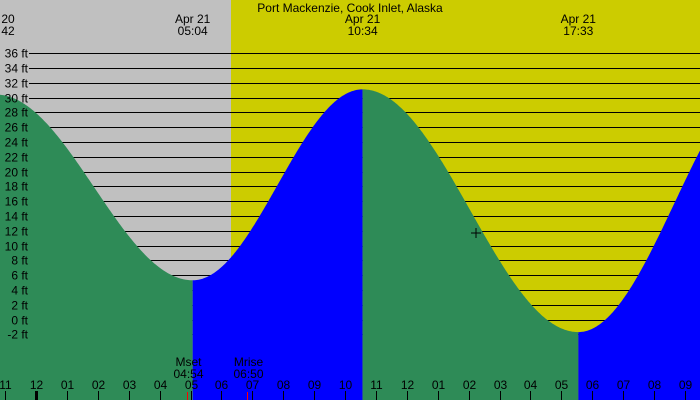 The image size is (700, 400). I want to click on y-tick-label: 24 ft, so click(17, 143).